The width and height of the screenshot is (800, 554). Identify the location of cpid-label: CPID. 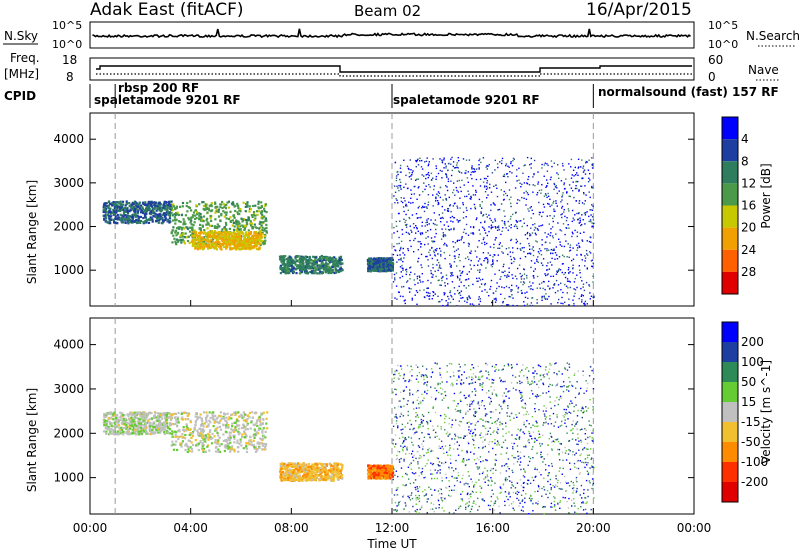
(20, 96).